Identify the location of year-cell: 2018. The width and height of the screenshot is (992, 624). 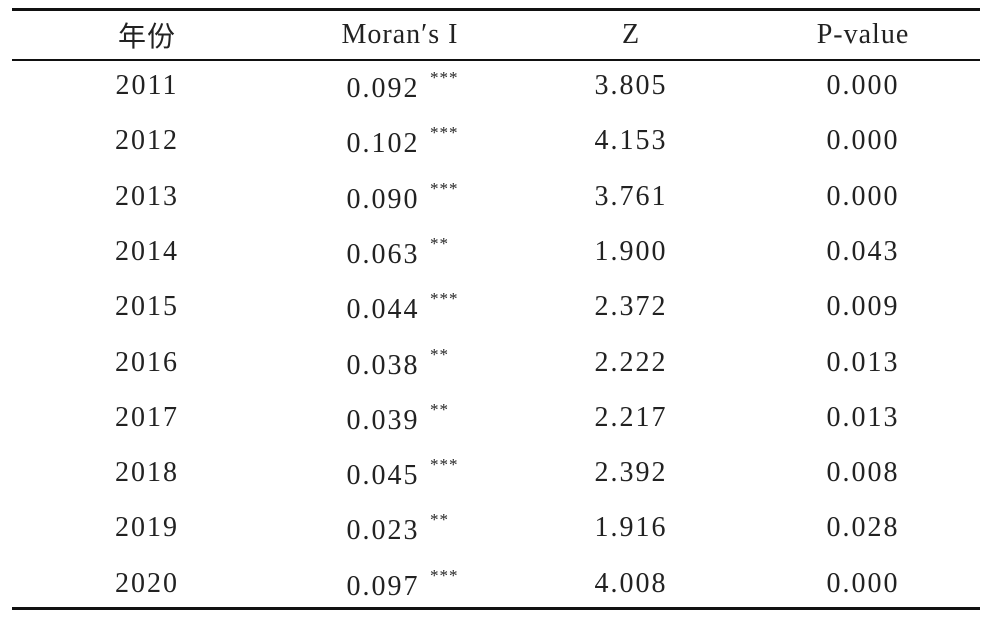
(147, 473).